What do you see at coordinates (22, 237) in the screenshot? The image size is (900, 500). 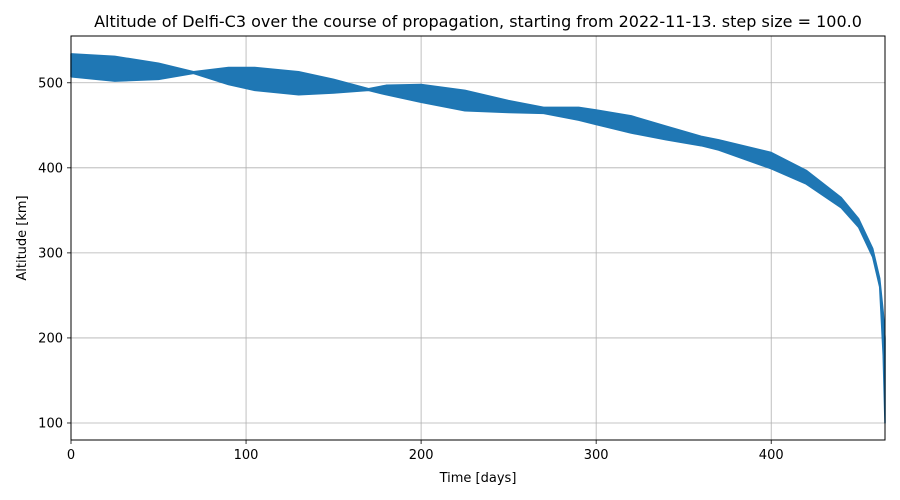 I see `y-axis-label: Altitude [km]` at bounding box center [22, 237].